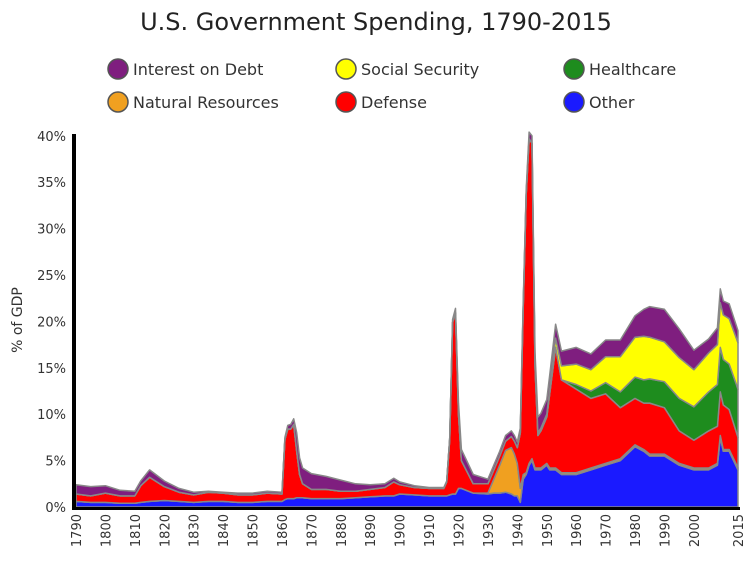 This screenshot has height=565, width=752. What do you see at coordinates (342, 530) in the screenshot?
I see `x-tick-label: 1880` at bounding box center [342, 530].